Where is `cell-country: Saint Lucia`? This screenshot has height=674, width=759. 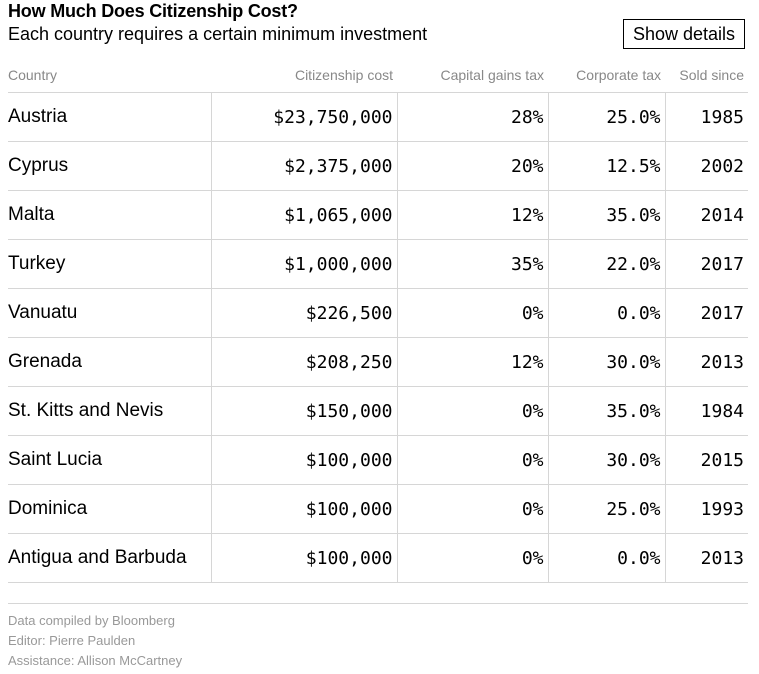
cell-country: Saint Lucia is located at coordinates (109, 460).